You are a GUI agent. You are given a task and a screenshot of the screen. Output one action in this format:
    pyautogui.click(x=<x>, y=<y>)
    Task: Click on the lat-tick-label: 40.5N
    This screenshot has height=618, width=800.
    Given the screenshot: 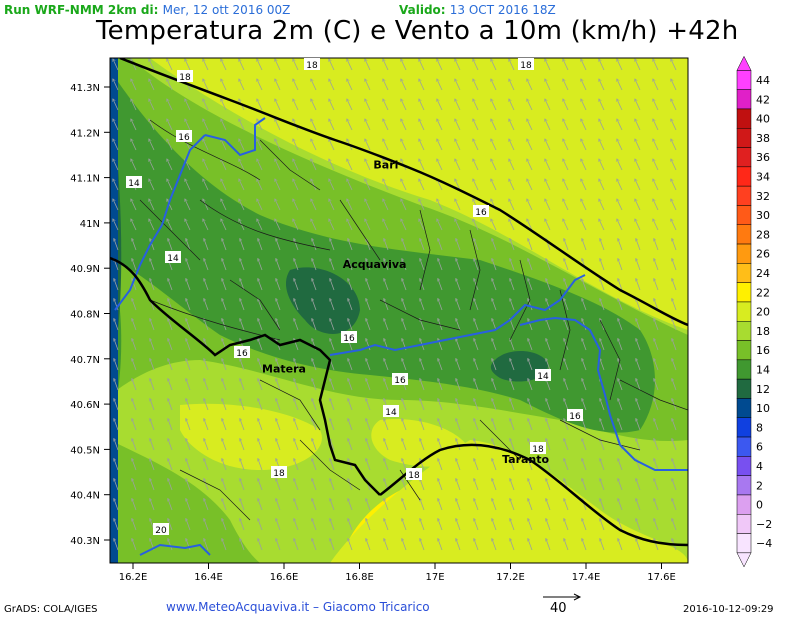 What is the action you would take?
    pyautogui.click(x=85, y=450)
    